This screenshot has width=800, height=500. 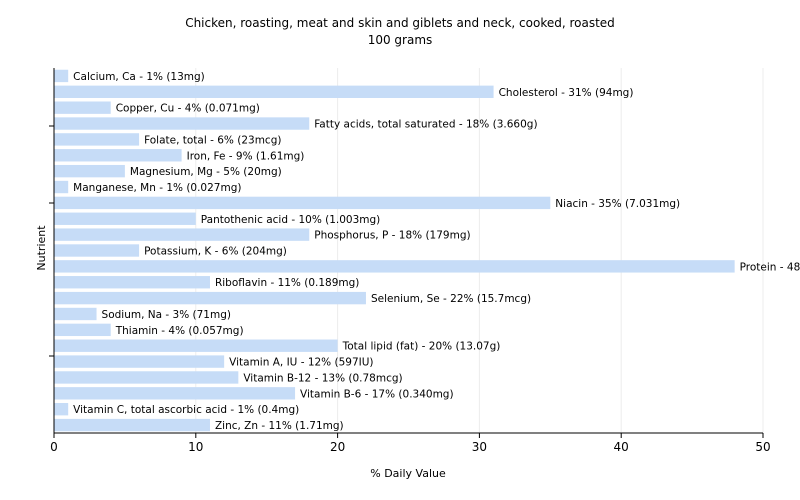 I want to click on bar-label: Thiamin - 4% (0.057mg), so click(x=179, y=331).